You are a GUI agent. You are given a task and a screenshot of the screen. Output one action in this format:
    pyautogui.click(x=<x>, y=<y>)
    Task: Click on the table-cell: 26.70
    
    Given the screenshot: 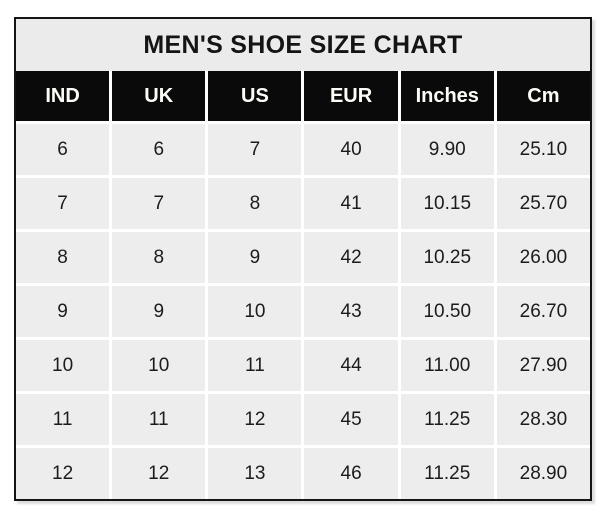 What is the action you would take?
    pyautogui.click(x=543, y=311)
    